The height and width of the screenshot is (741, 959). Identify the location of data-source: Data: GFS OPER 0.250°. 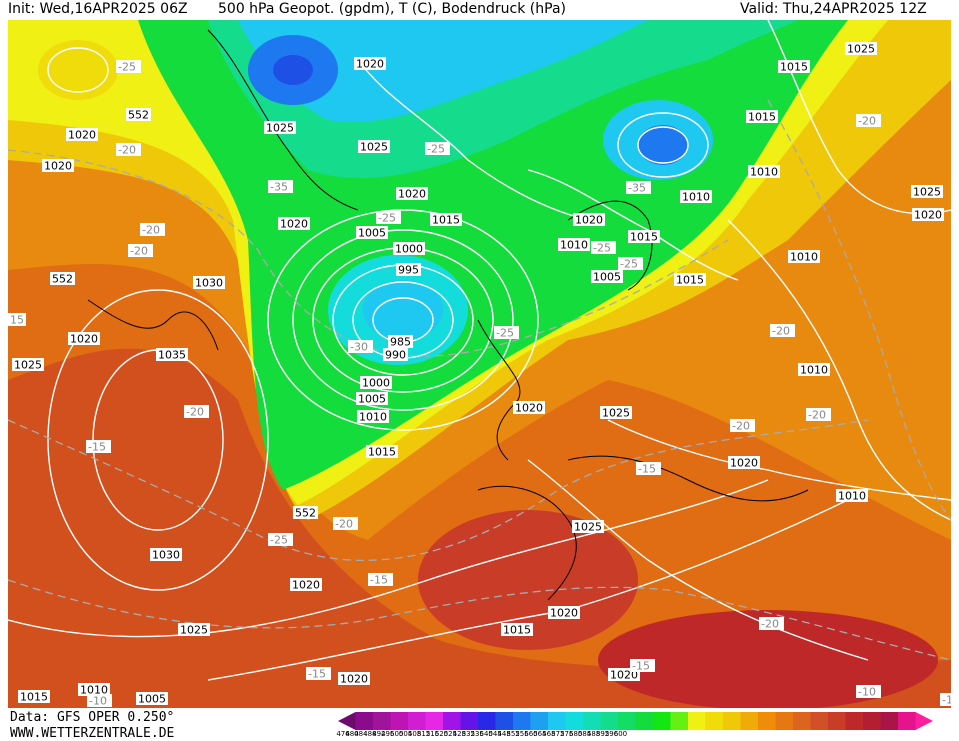
(92, 717).